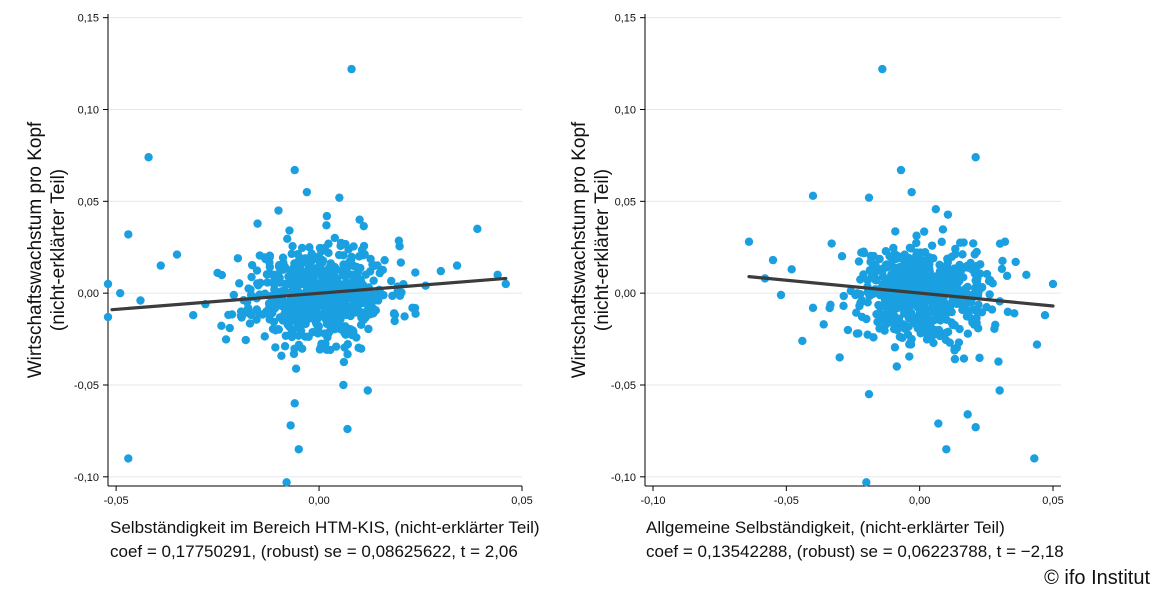 Image resolution: width=1164 pixels, height=596 pixels. I want to click on y-tick-label: -0,10, so click(623, 478).